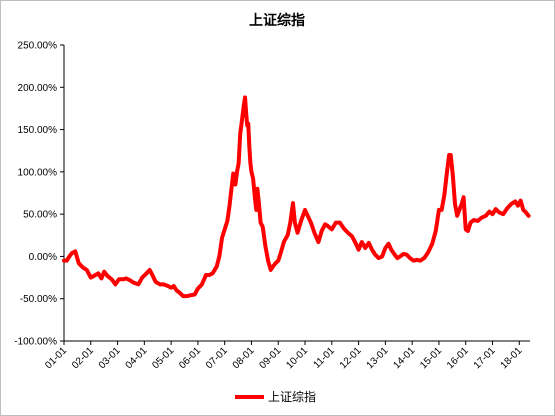 The width and height of the screenshot is (555, 416). I want to click on y-tick-label: 0.00%, so click(43, 257).